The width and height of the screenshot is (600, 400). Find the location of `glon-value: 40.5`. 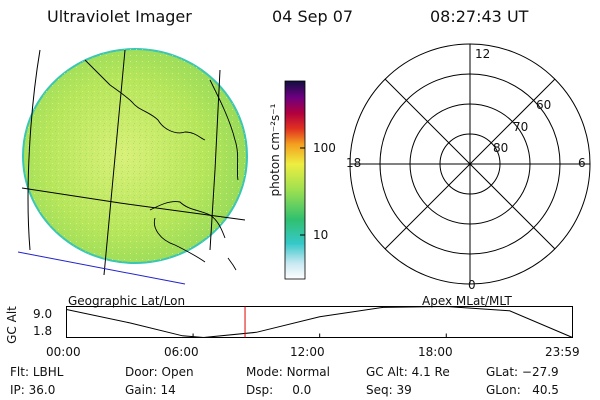

glon-value: 40.5 is located at coordinates (545, 390).